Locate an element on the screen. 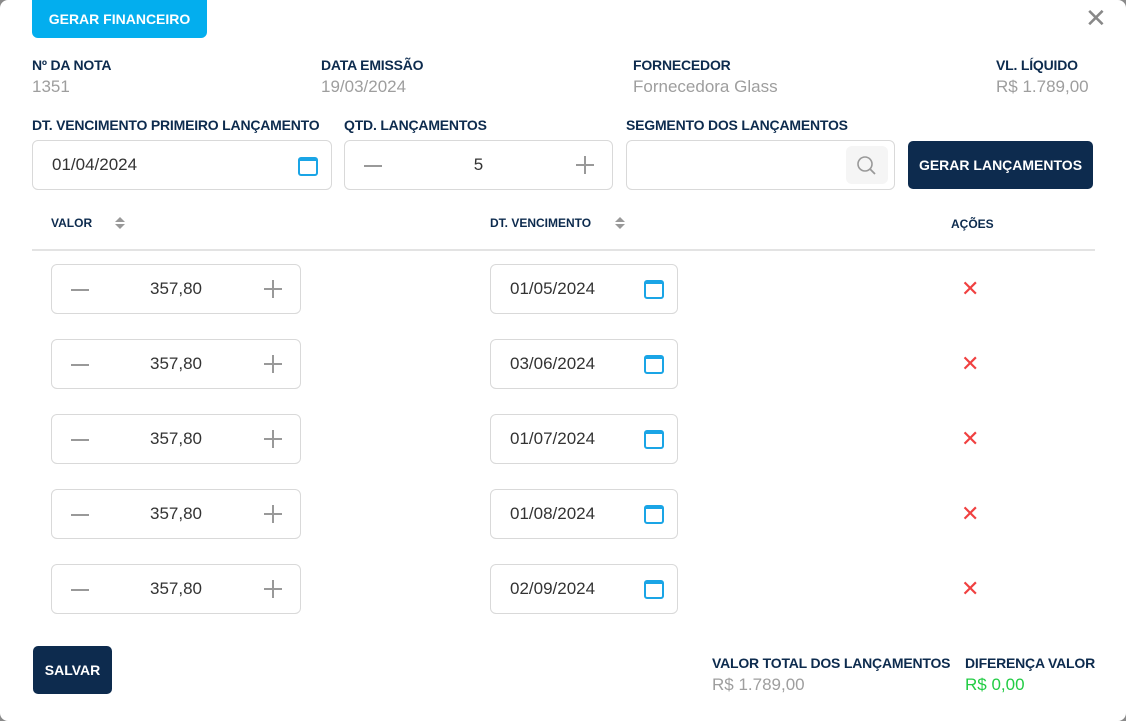 This screenshot has width=1126, height=721. due-date-input: 03/06/2024 is located at coordinates (584, 364).